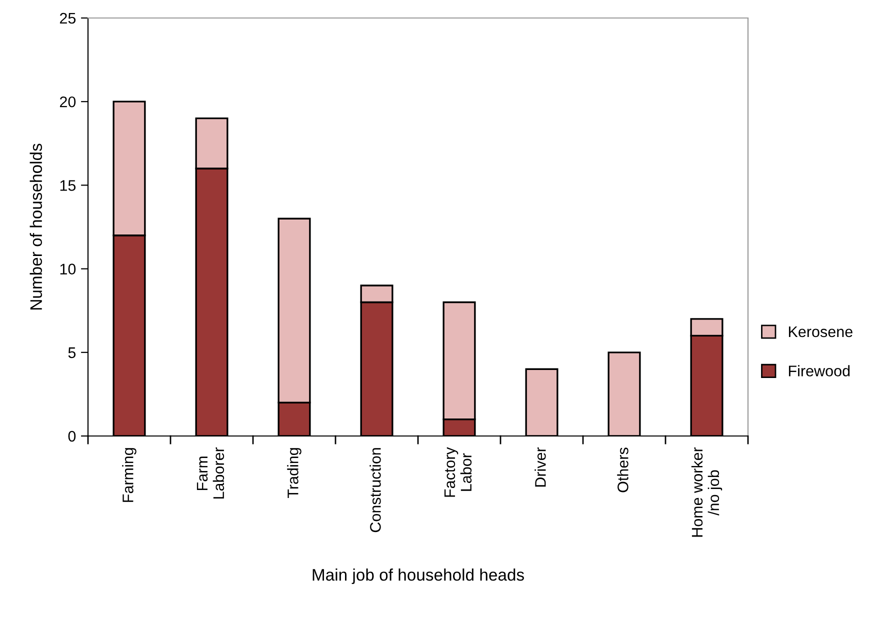 The height and width of the screenshot is (619, 884). I want to click on x-tick-label: Trading, so click(294, 473).